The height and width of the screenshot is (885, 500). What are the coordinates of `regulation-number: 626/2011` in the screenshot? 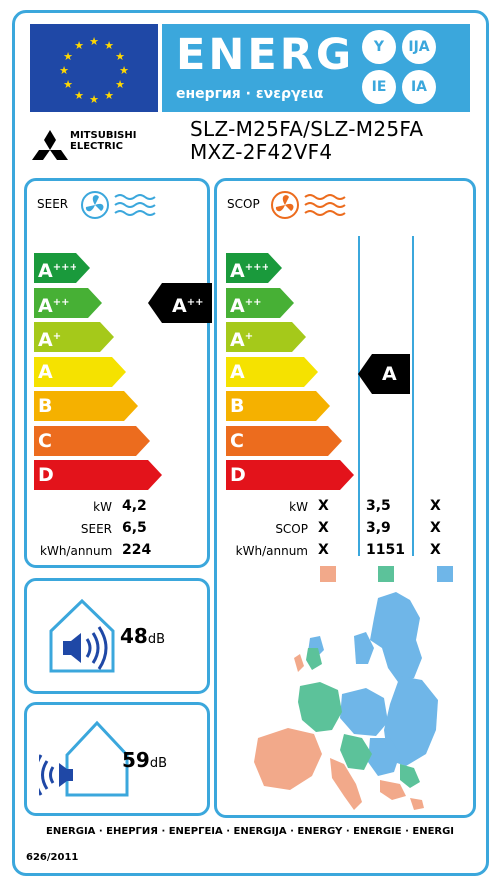 It's located at (52, 857).